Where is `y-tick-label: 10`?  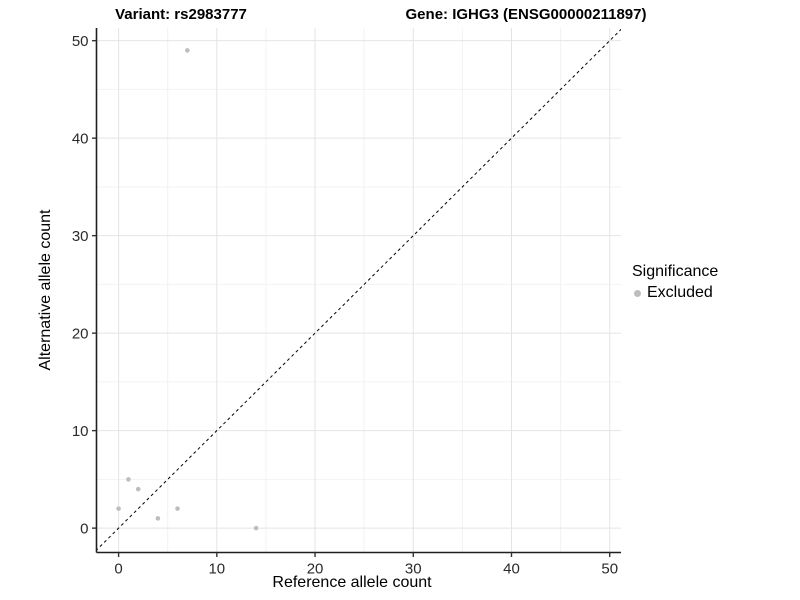
y-tick-label: 10 is located at coordinates (80, 431).